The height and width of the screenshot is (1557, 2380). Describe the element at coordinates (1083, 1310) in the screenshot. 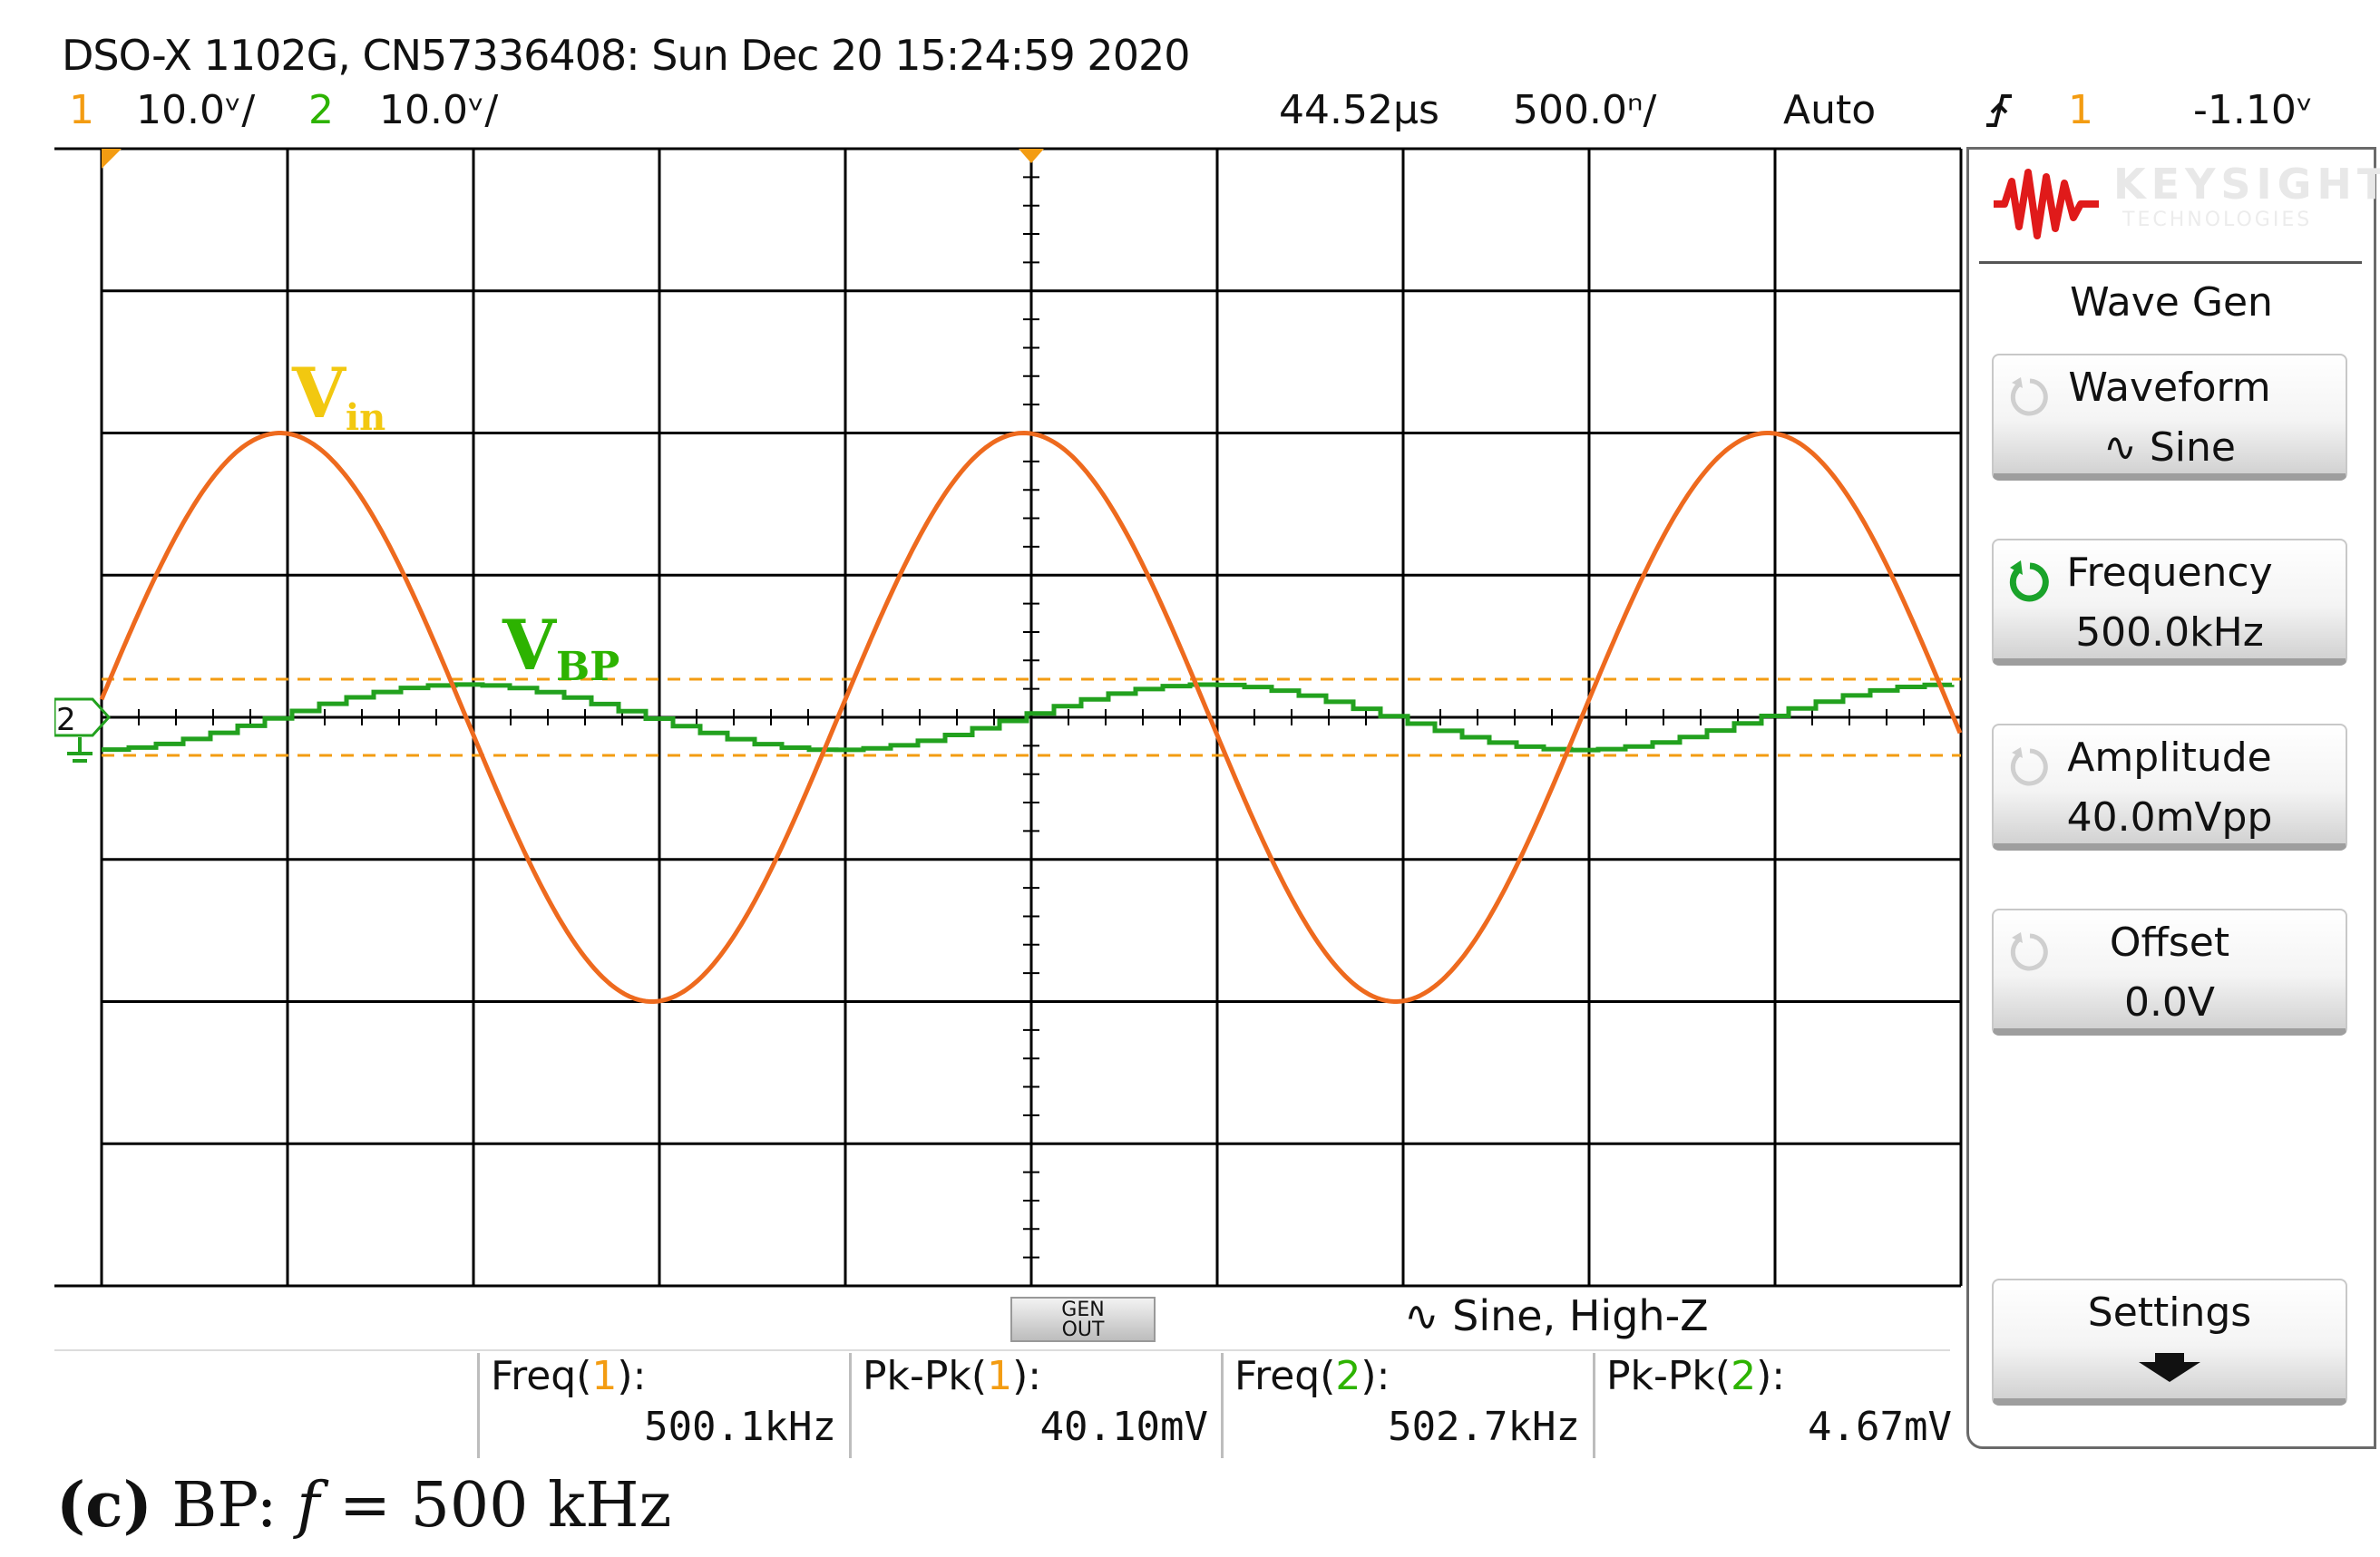

I see `gen-out-line1: GEN` at that location.